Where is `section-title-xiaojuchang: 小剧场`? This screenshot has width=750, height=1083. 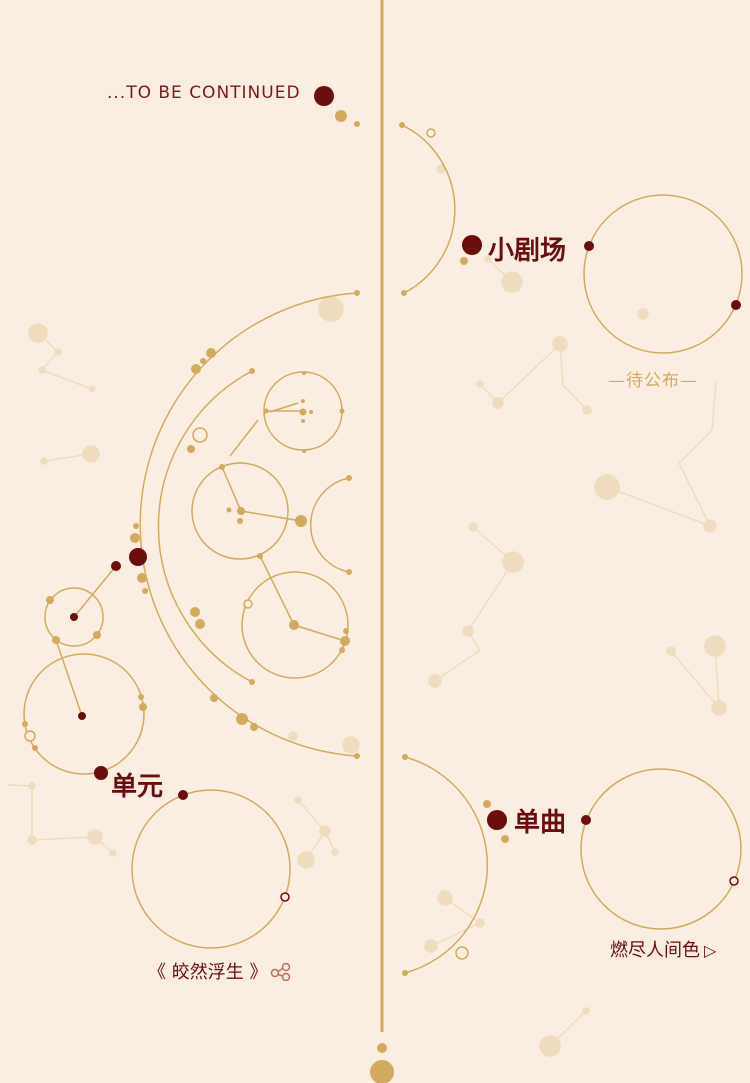 section-title-xiaojuchang: 小剧场 is located at coordinates (527, 251).